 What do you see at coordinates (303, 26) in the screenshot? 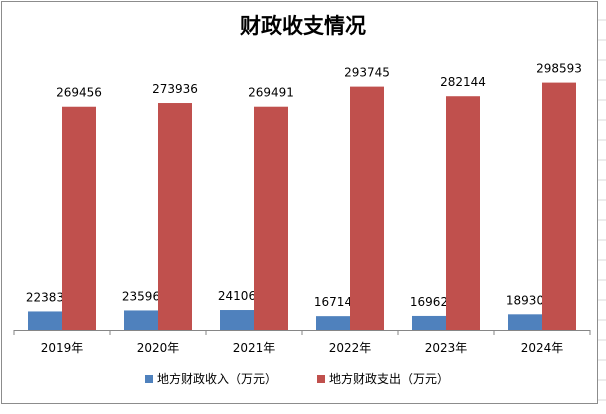
I see `chart-title: 财政收支情况` at bounding box center [303, 26].